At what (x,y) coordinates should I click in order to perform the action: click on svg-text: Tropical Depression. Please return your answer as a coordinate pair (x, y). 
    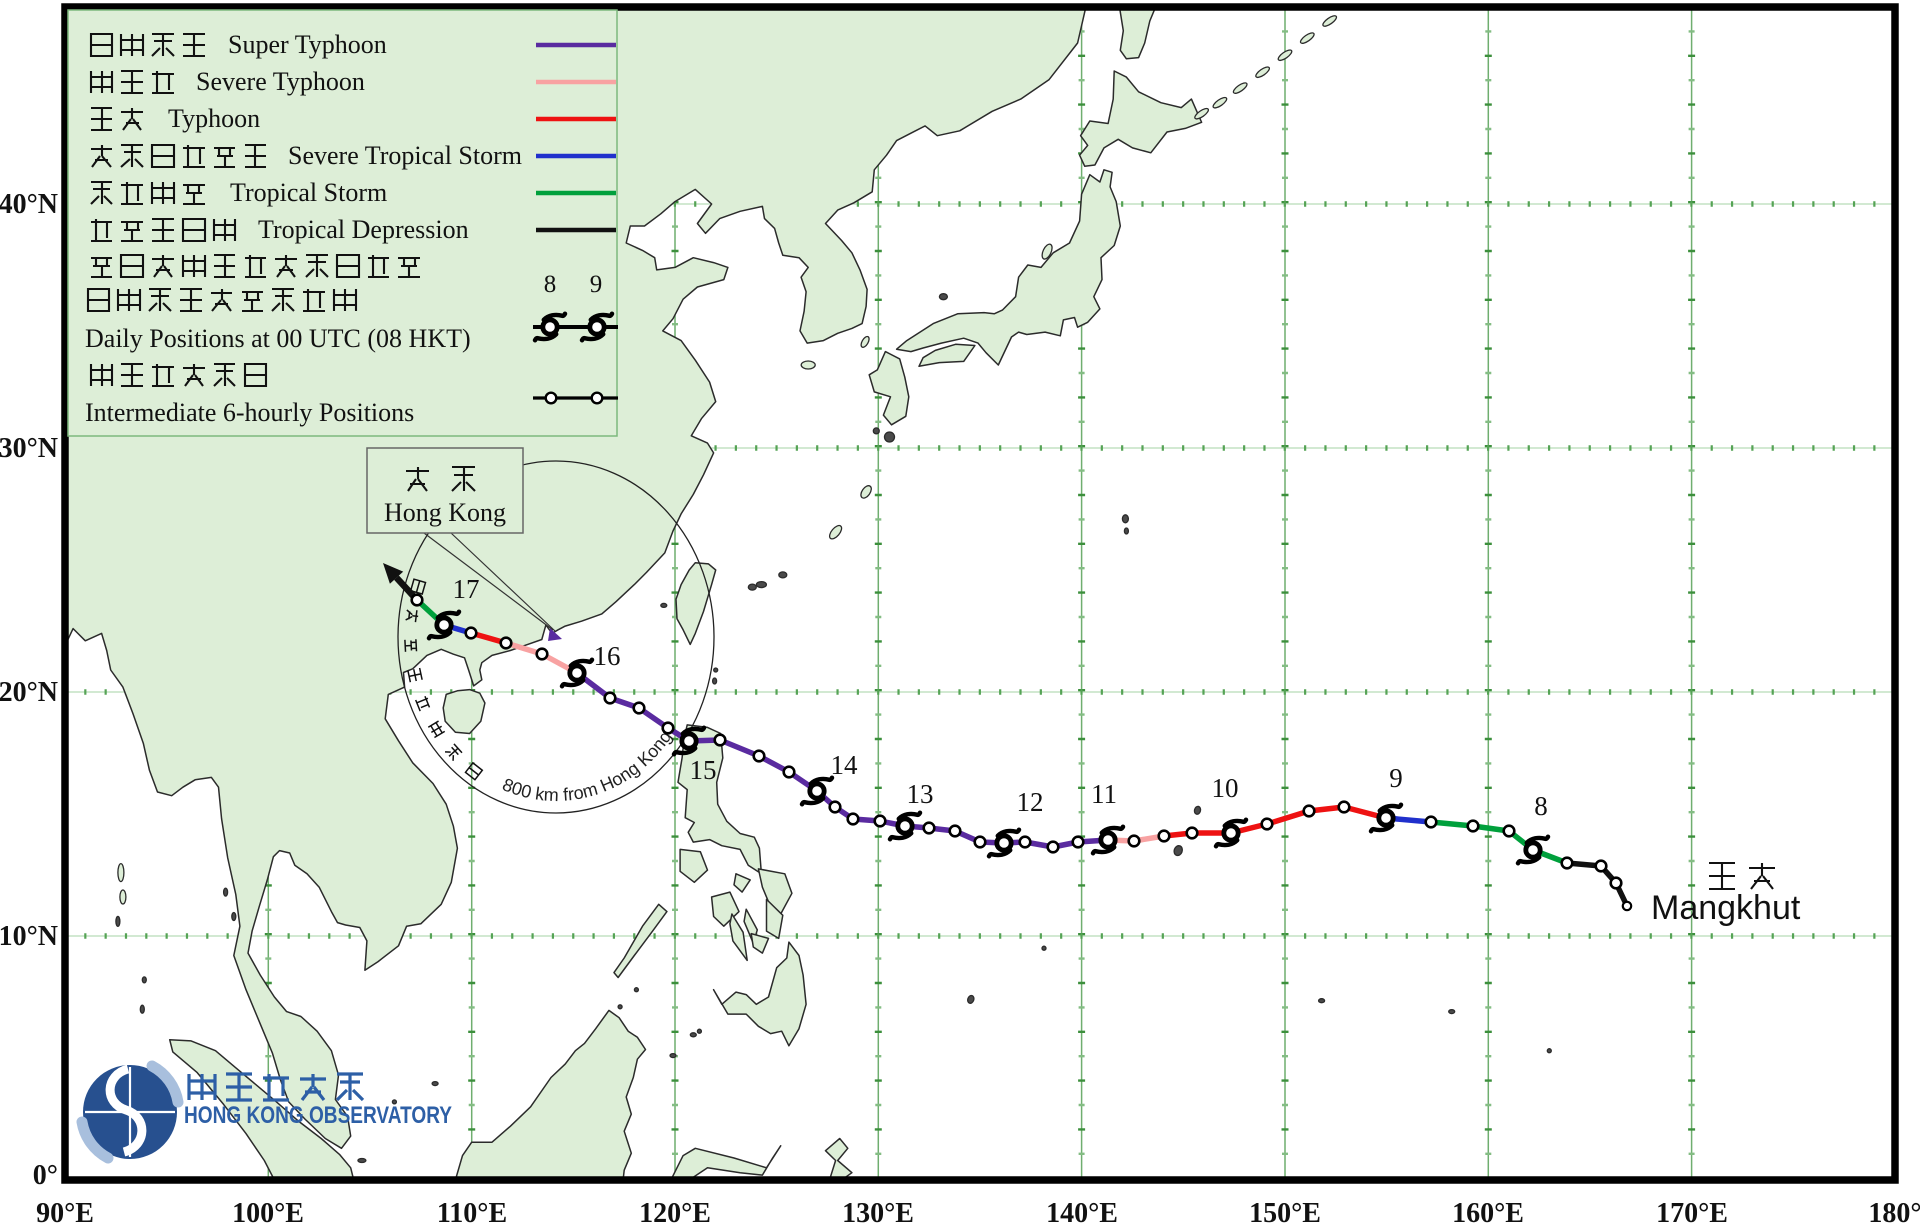
    Looking at the image, I should click on (363, 229).